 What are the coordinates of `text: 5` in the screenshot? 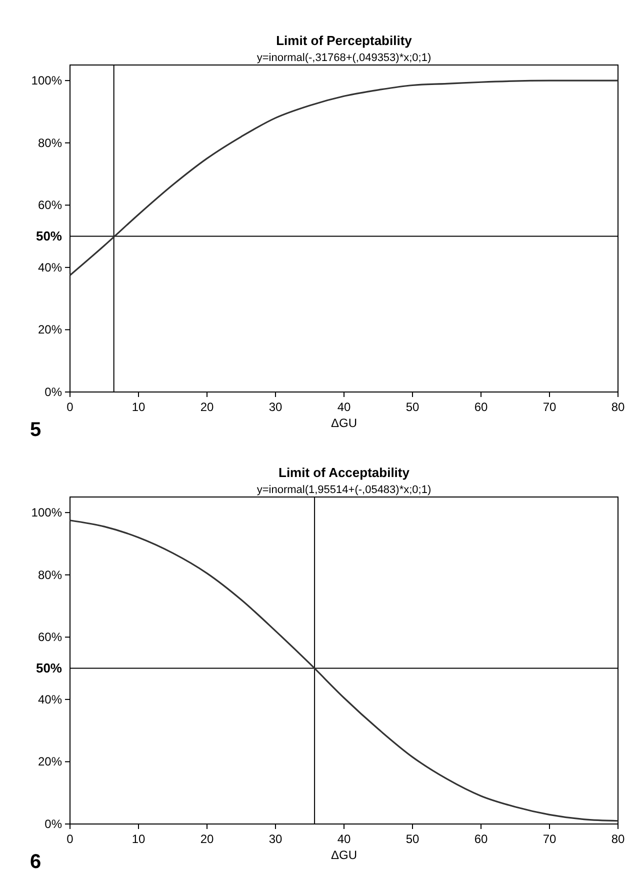 It's located at (36, 430).